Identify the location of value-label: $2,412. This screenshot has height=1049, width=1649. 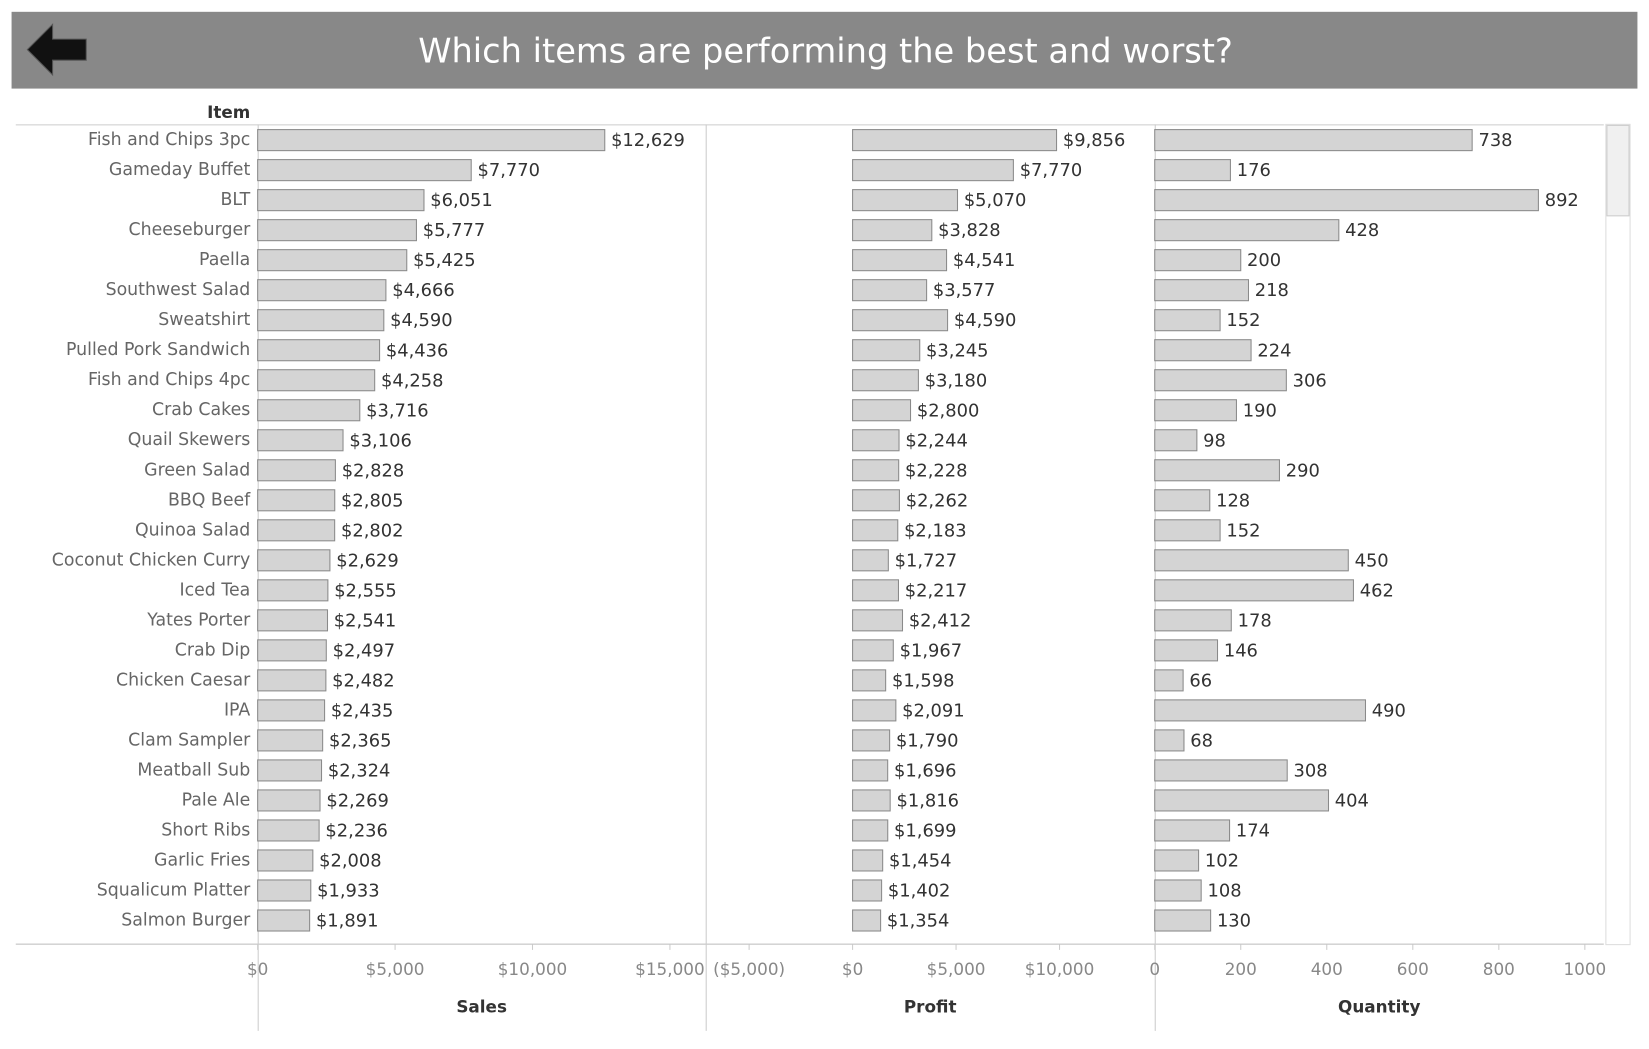
(940, 620).